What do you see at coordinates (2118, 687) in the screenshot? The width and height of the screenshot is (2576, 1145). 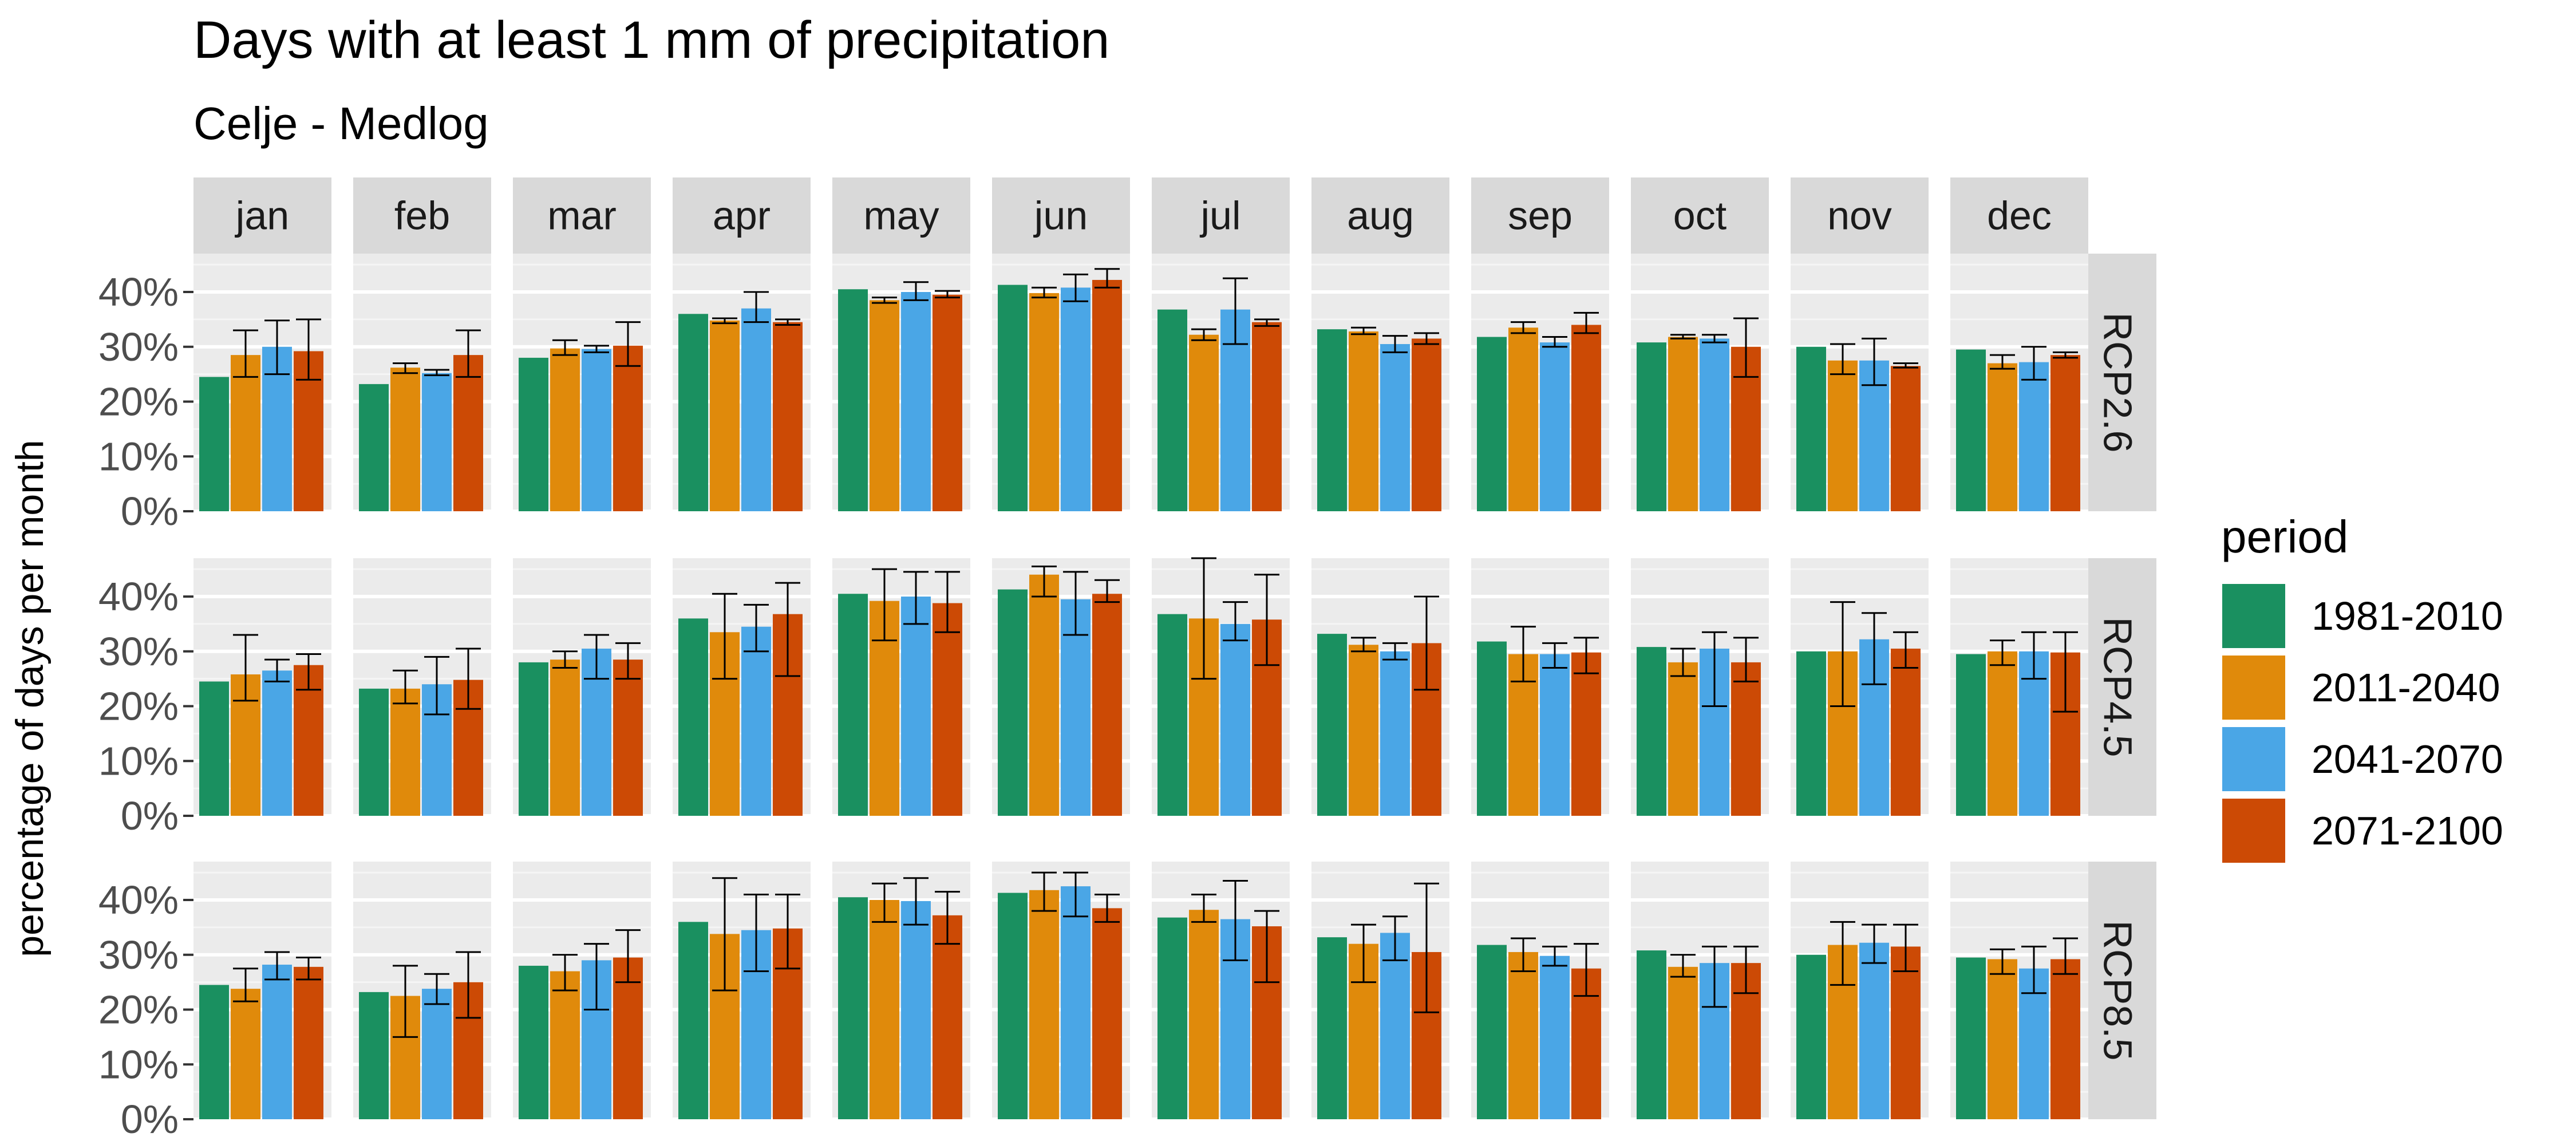 I see `facet-row-label-RCP4.5: RCP4.5` at bounding box center [2118, 687].